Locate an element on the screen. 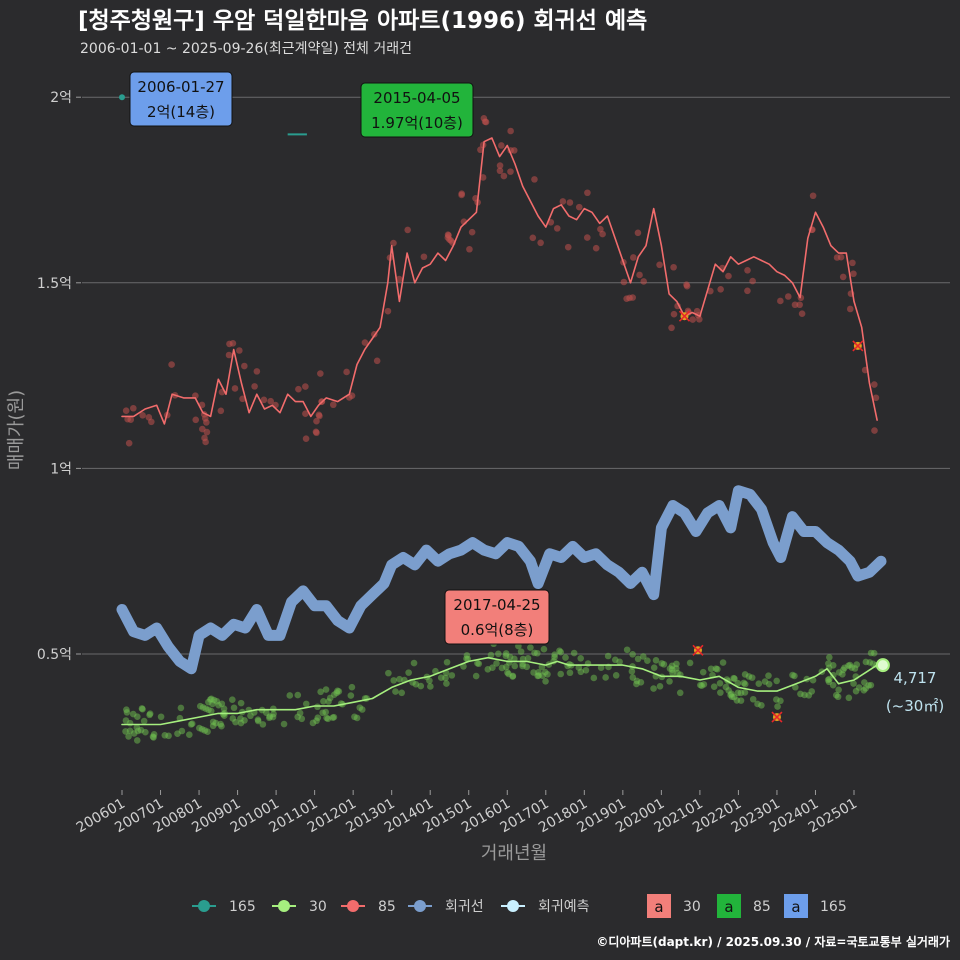  annotation-date-2: 2017-04-25 is located at coordinates (496, 605).